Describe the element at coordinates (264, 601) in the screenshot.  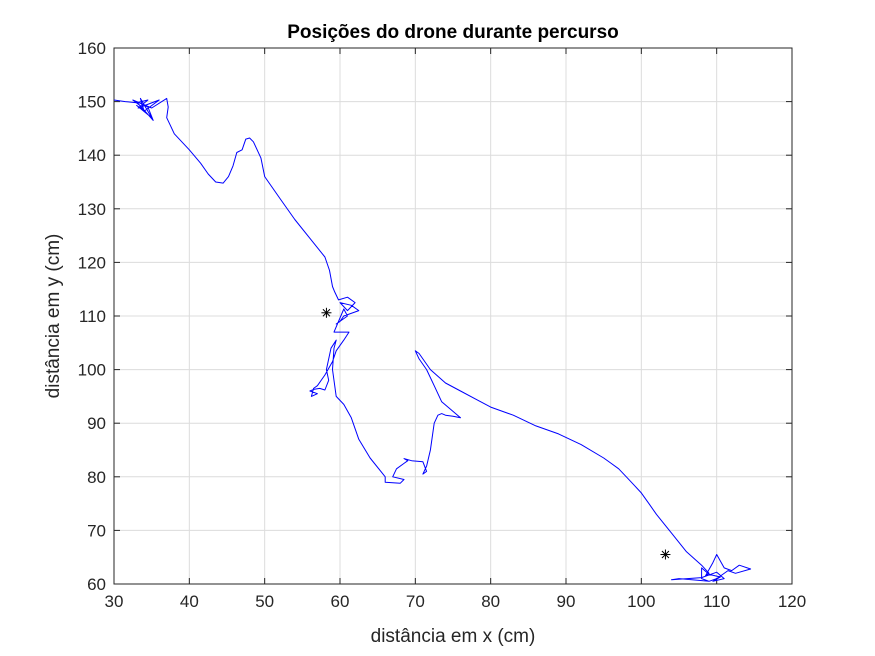
I see `x-tick-label: 50` at that location.